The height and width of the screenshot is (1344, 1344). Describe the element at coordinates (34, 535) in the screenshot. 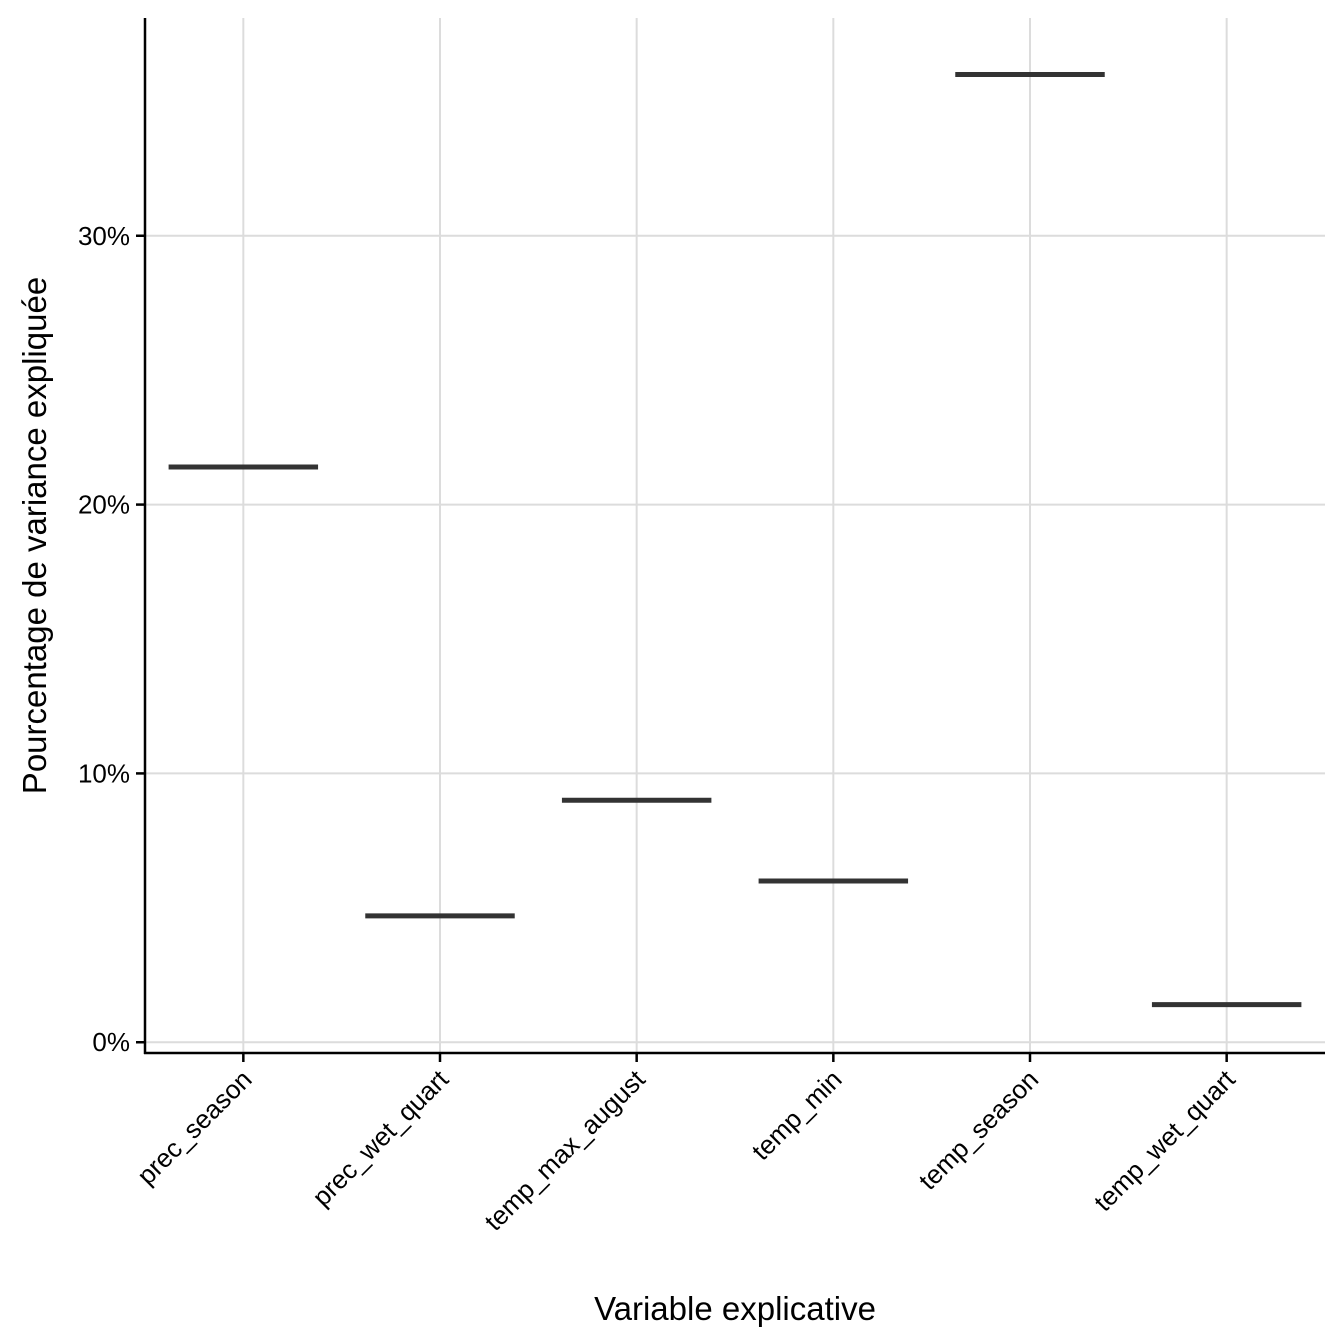

I see `y-axis-title: Pourcentage de variance expliquée` at that location.